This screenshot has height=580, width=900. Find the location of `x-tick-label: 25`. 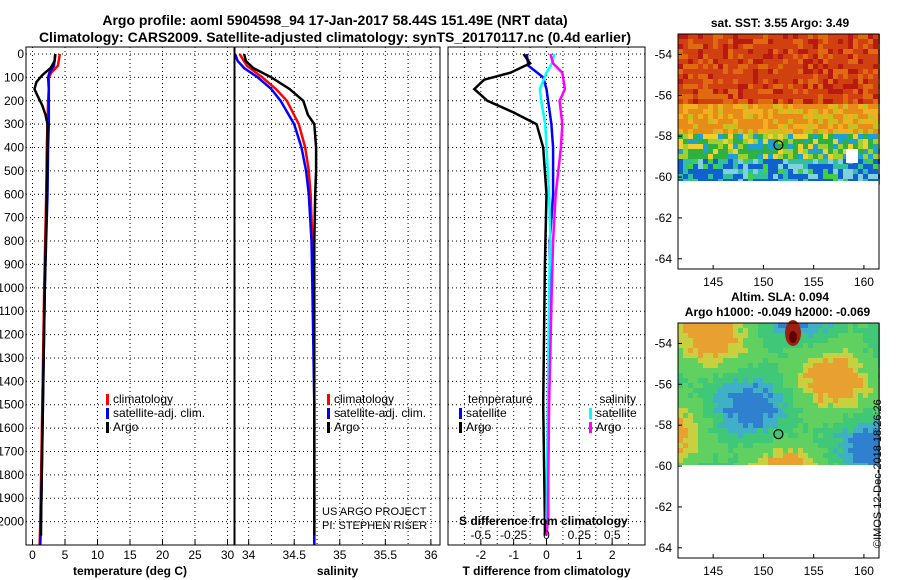

x-tick-label: 25 is located at coordinates (195, 555).